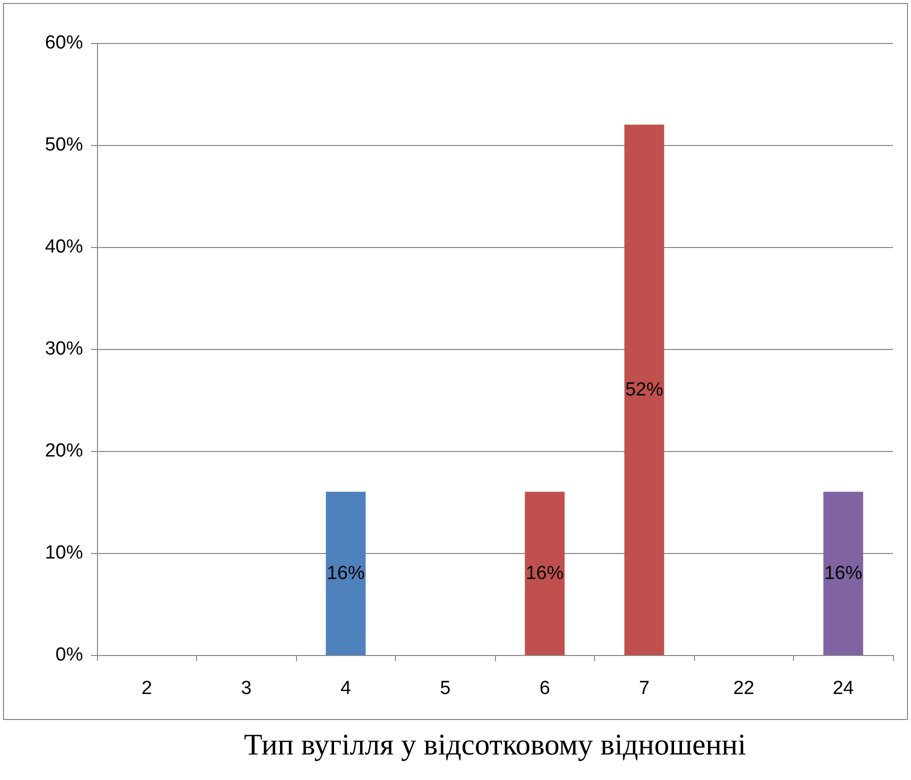 This screenshot has width=911, height=780. What do you see at coordinates (445, 688) in the screenshot?
I see `x-tick-label: 5` at bounding box center [445, 688].